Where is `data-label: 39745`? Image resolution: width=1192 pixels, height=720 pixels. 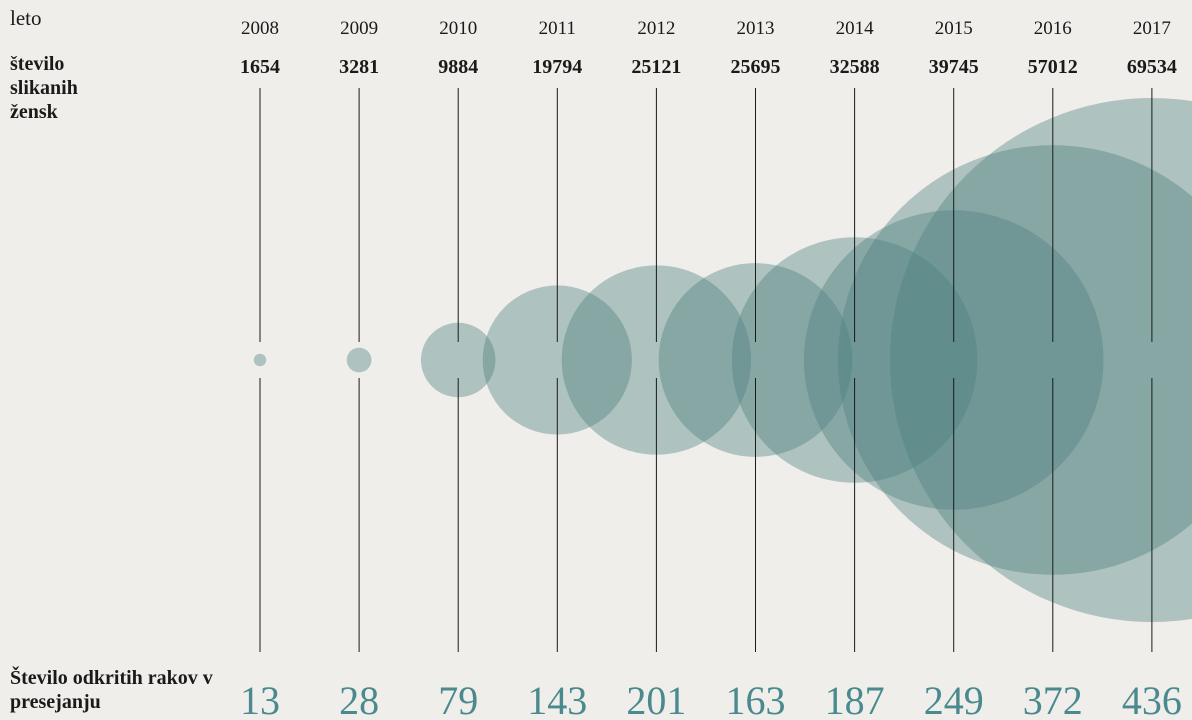 data-label: 39745 is located at coordinates (954, 67).